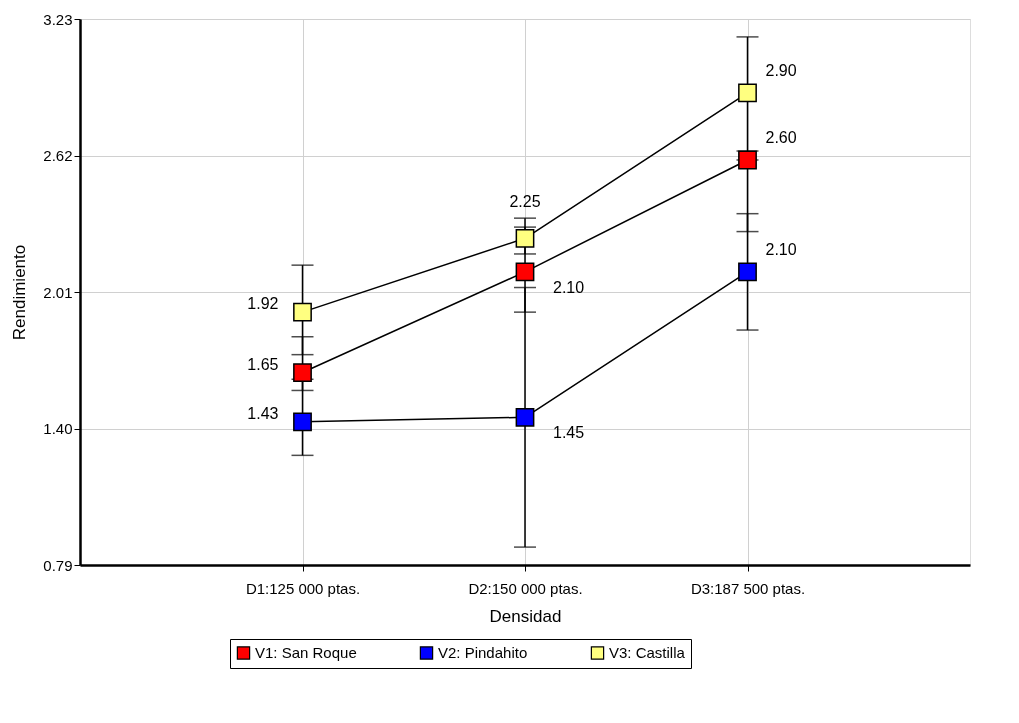 Image resolution: width=1019 pixels, height=723 pixels. What do you see at coordinates (263, 304) in the screenshot?
I see `data-label: 1.92` at bounding box center [263, 304].